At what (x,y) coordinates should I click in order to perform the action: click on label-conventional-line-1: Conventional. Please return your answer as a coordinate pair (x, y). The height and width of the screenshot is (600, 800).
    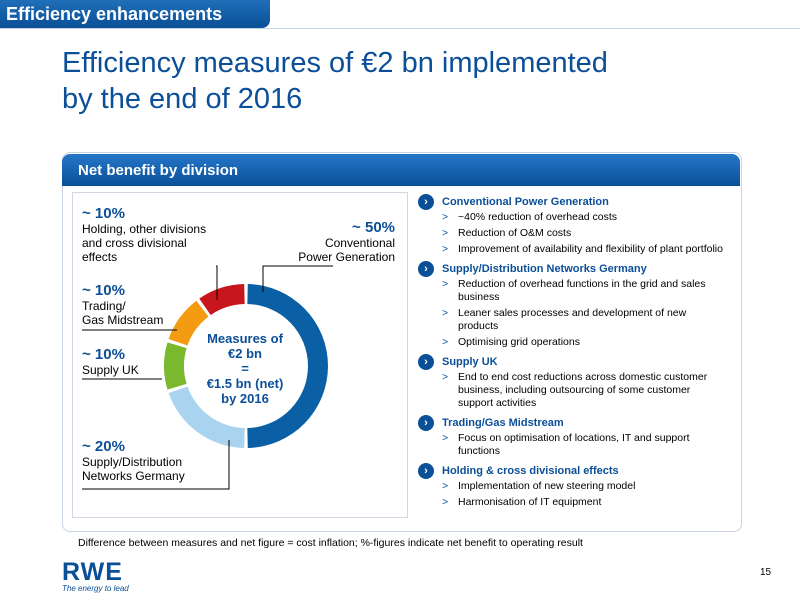
    Looking at the image, I should click on (359, 243).